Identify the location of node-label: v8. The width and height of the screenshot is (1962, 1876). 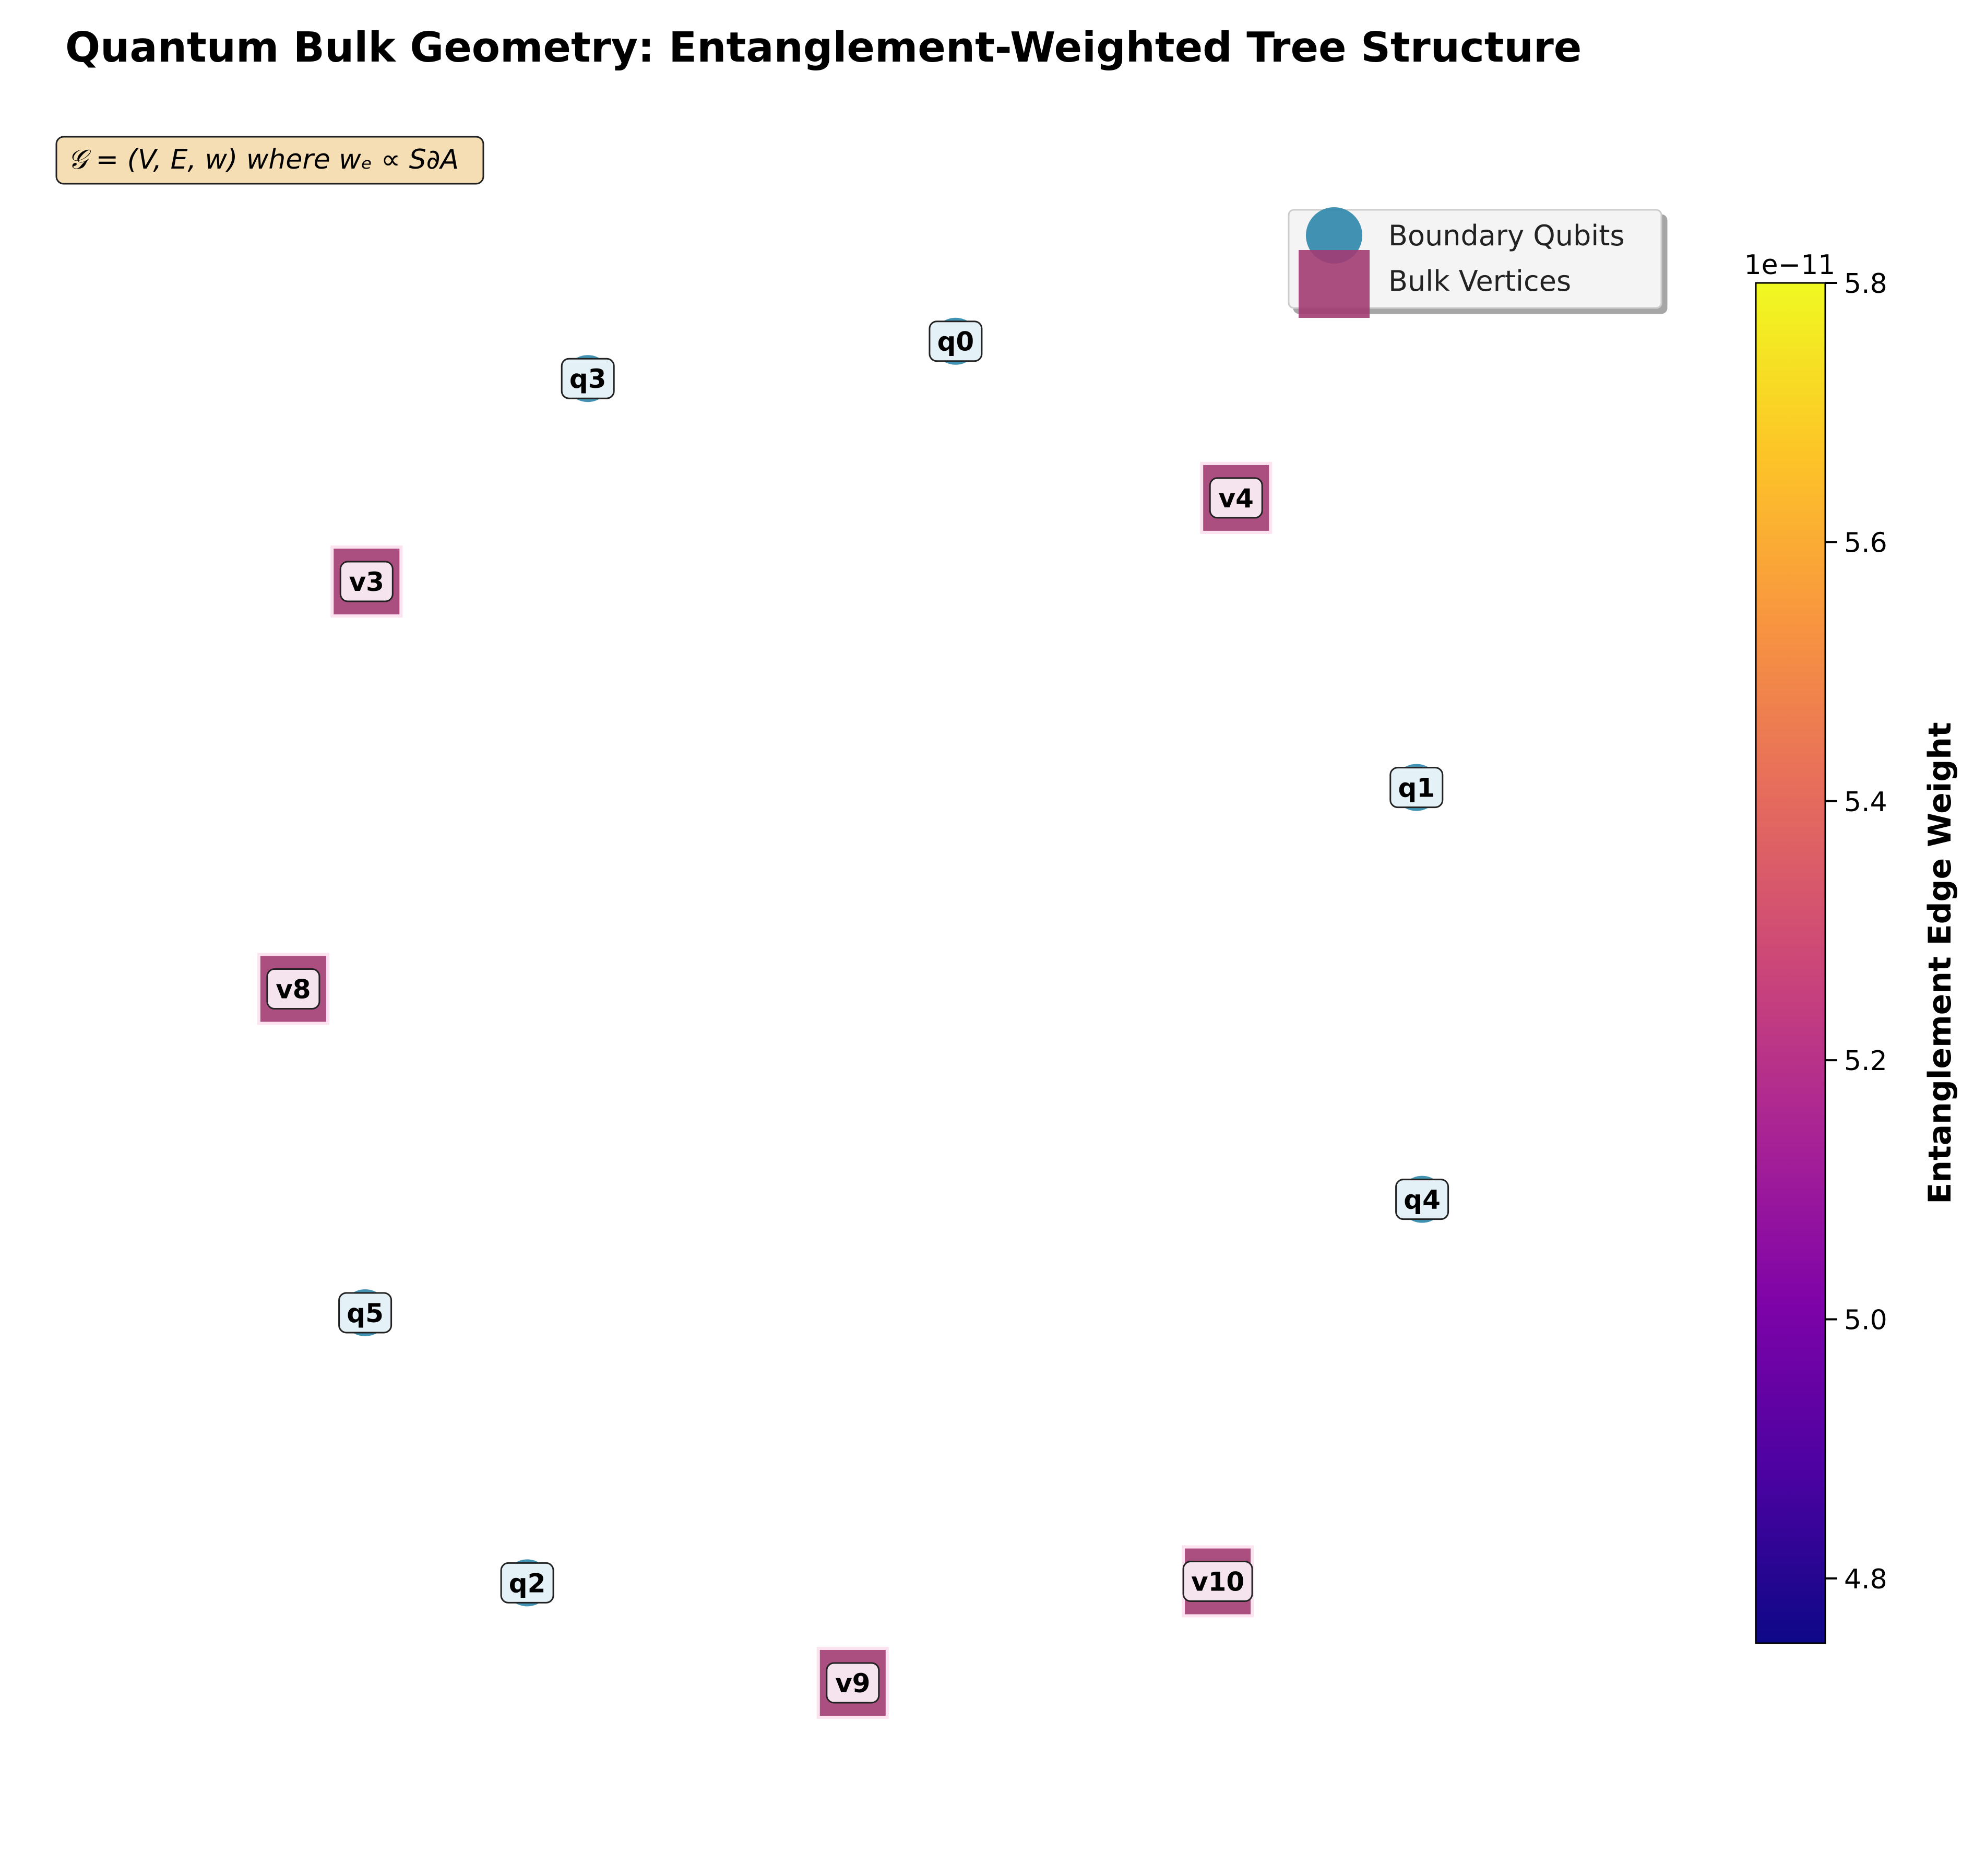
(293, 990).